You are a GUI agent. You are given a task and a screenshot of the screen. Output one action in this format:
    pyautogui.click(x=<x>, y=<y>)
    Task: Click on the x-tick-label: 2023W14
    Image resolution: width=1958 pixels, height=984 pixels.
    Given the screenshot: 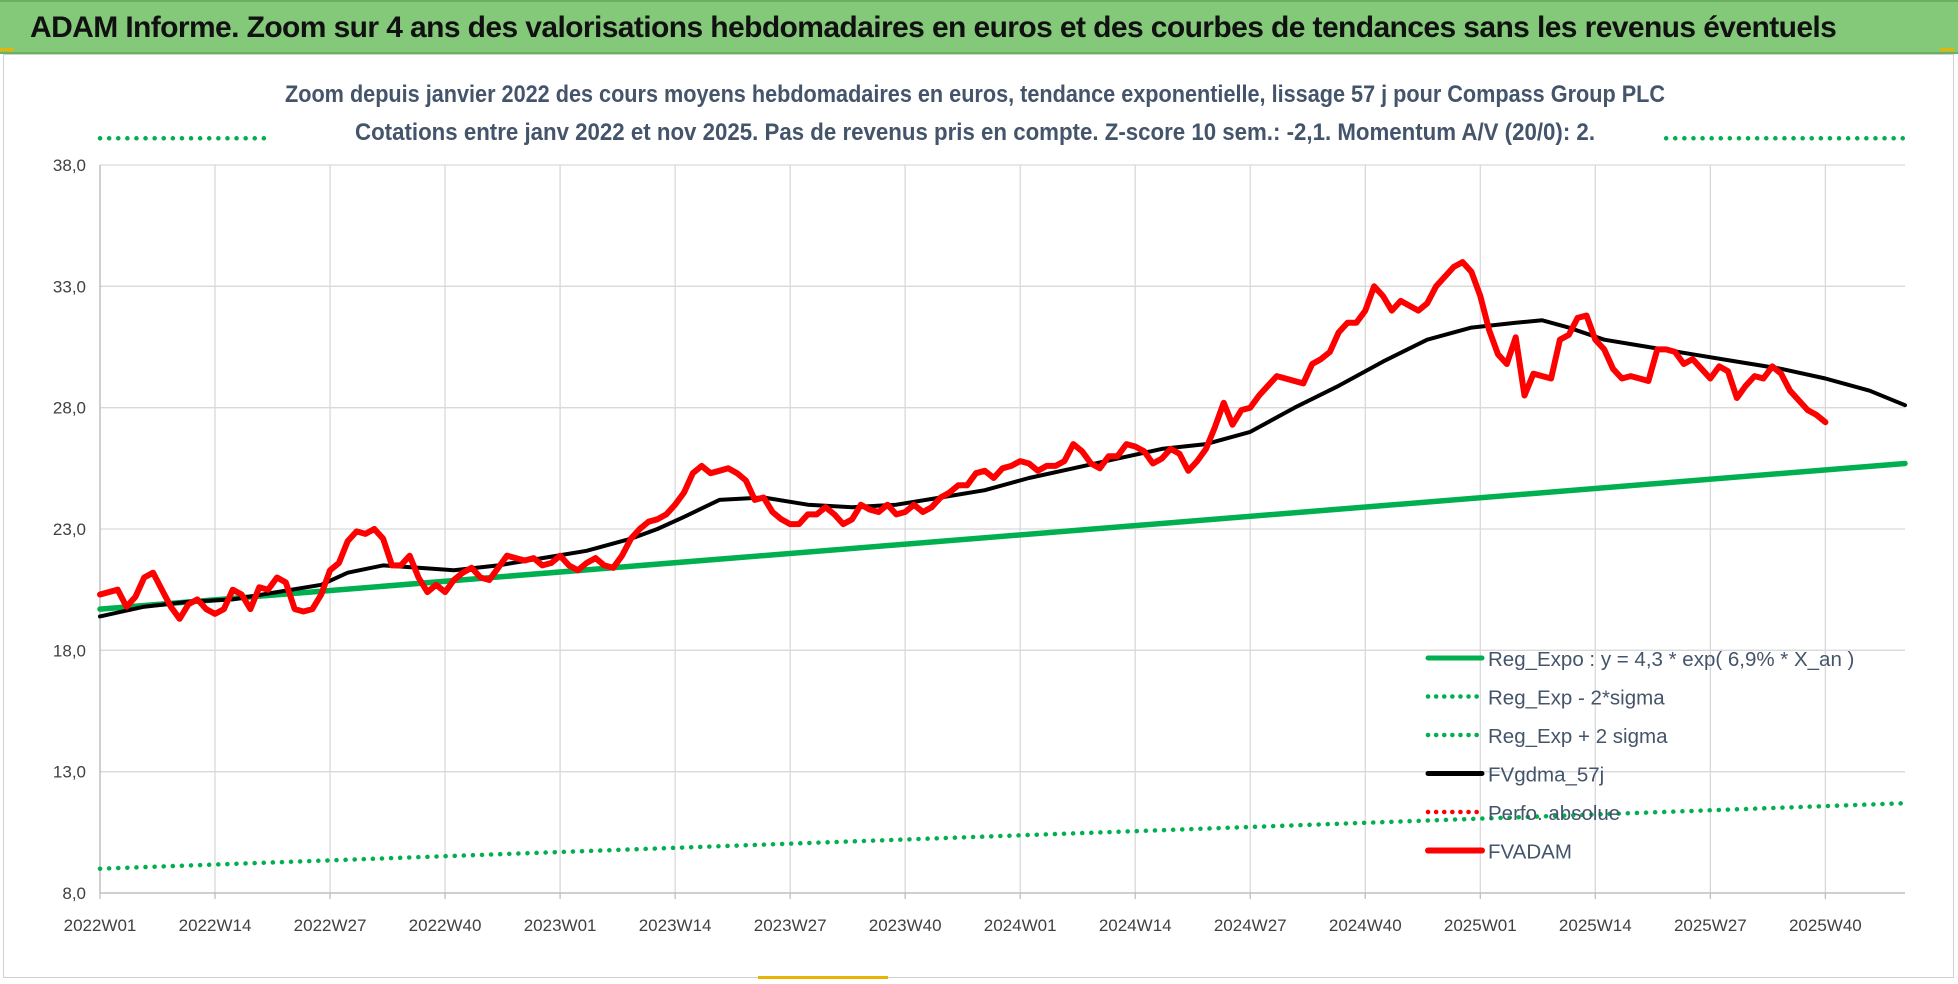 What is the action you would take?
    pyautogui.click(x=675, y=925)
    